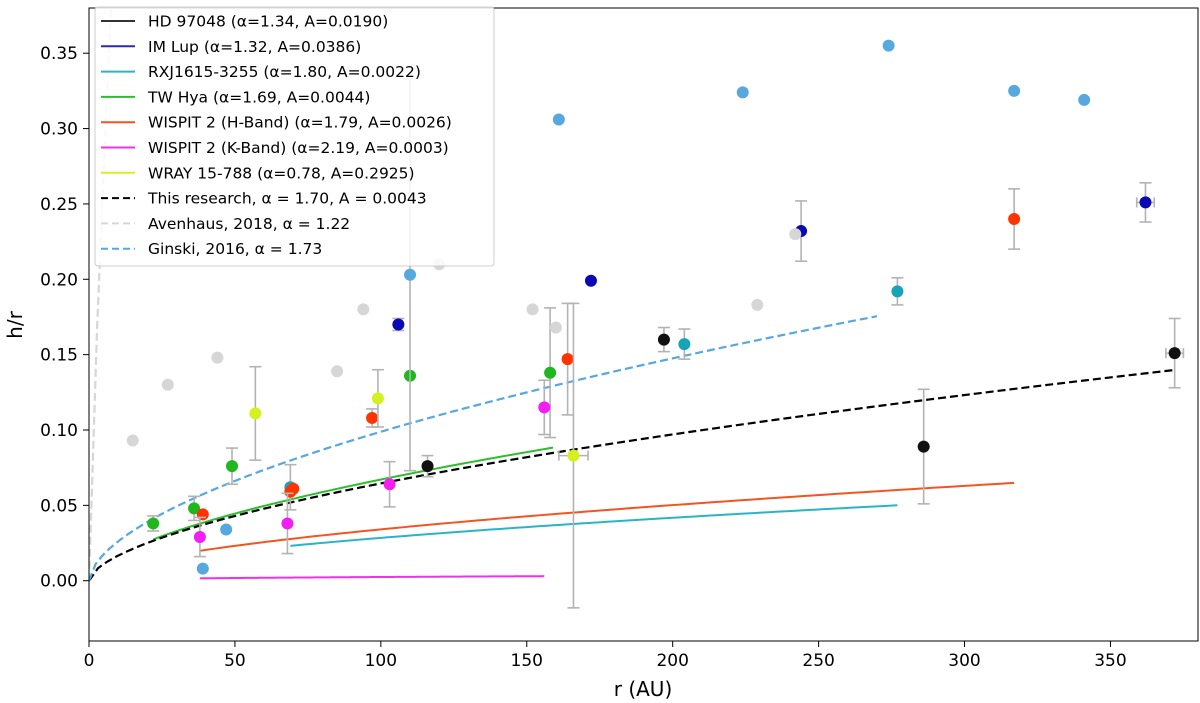 The width and height of the screenshot is (1200, 703). What do you see at coordinates (284, 72) in the screenshot?
I see `legend-label-2: RXJ1615-3255 (α=1.80, A=0.0022)` at bounding box center [284, 72].